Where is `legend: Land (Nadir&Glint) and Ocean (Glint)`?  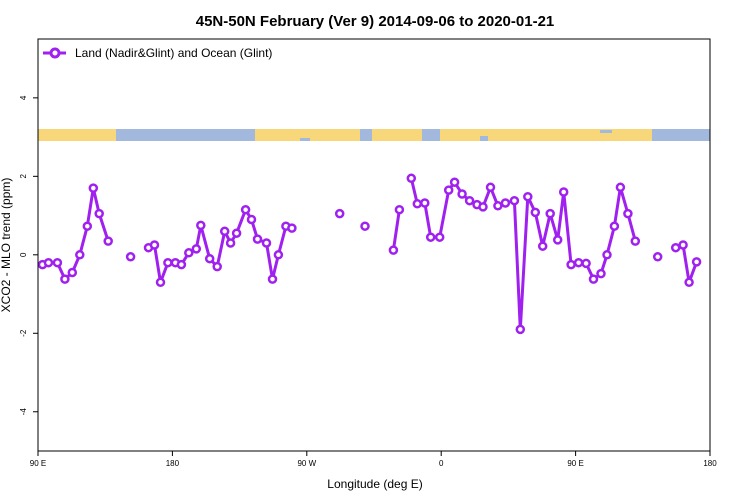 legend: Land (Nadir&Glint) and Ocean (Glint) is located at coordinates (157, 53).